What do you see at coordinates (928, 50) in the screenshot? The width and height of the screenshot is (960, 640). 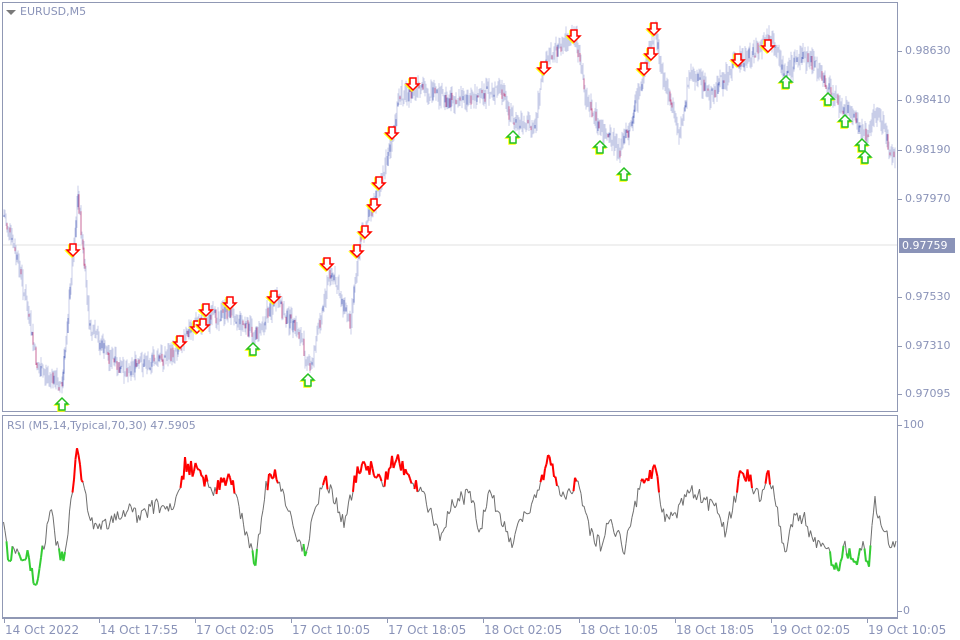 I see `price-tick-label: 0.98630` at bounding box center [928, 50].